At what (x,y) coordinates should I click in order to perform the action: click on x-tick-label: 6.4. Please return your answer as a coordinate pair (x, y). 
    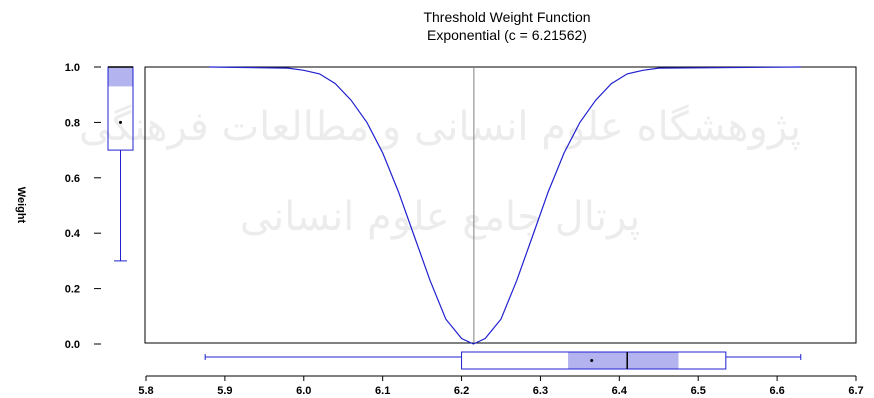
    Looking at the image, I should click on (620, 391).